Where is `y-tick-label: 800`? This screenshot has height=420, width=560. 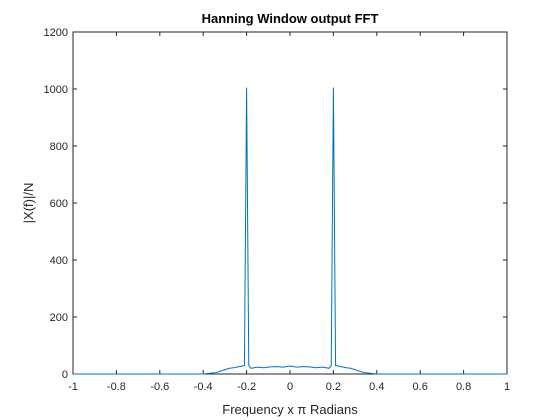
y-tick-label: 800 is located at coordinates (59, 147).